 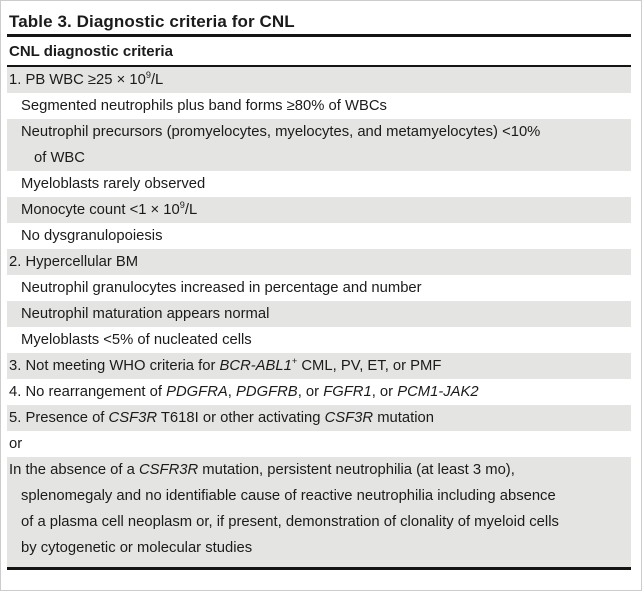 I want to click on row-text: Myeloblasts rarely observed, so click(x=113, y=184).